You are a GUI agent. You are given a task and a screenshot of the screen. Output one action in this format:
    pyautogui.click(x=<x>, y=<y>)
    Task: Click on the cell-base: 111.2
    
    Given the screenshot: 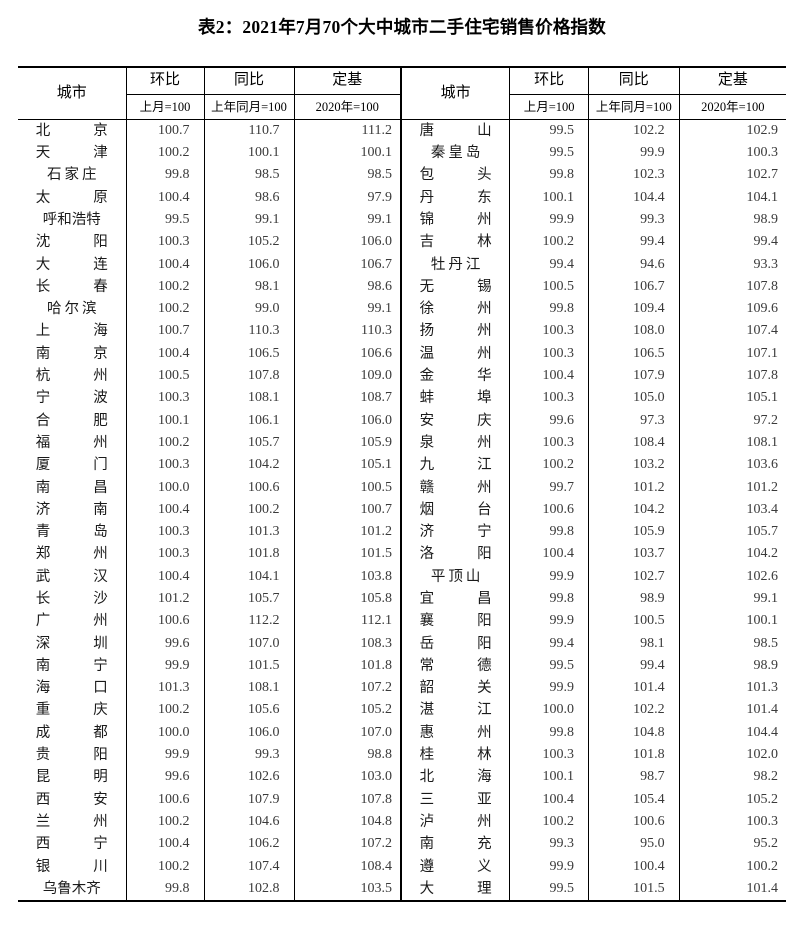 What is the action you would take?
    pyautogui.click(x=376, y=130)
    